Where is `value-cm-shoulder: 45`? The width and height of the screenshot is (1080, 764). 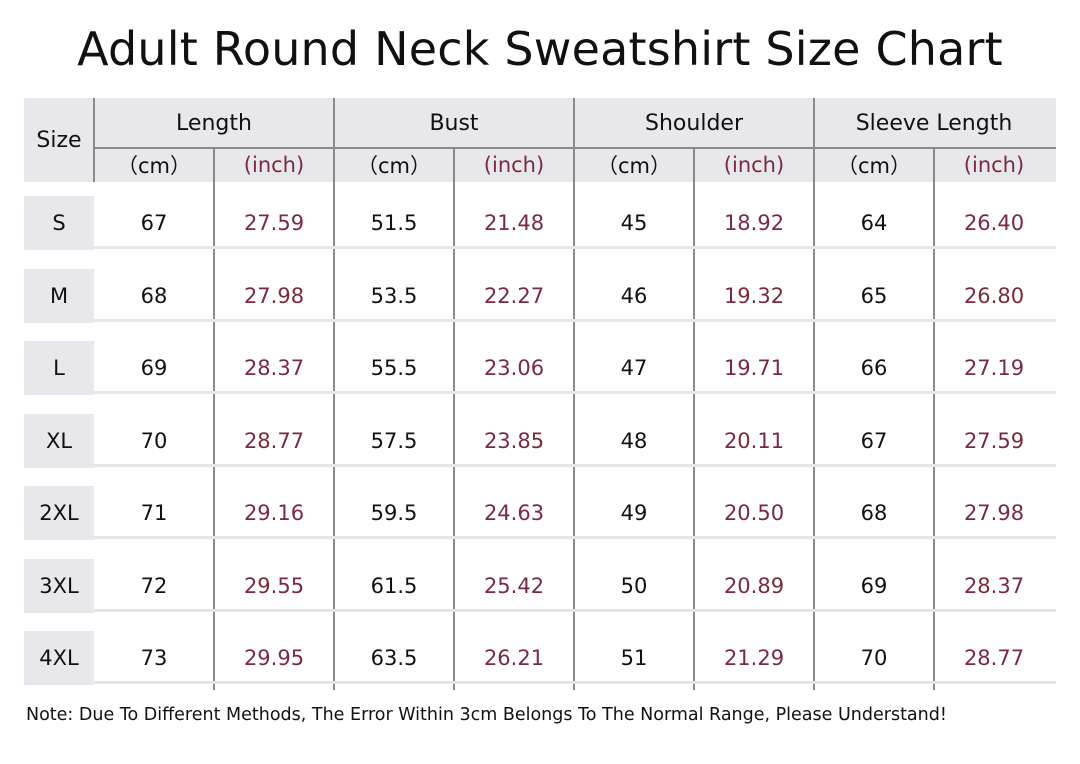
value-cm-shoulder: 45 is located at coordinates (634, 223).